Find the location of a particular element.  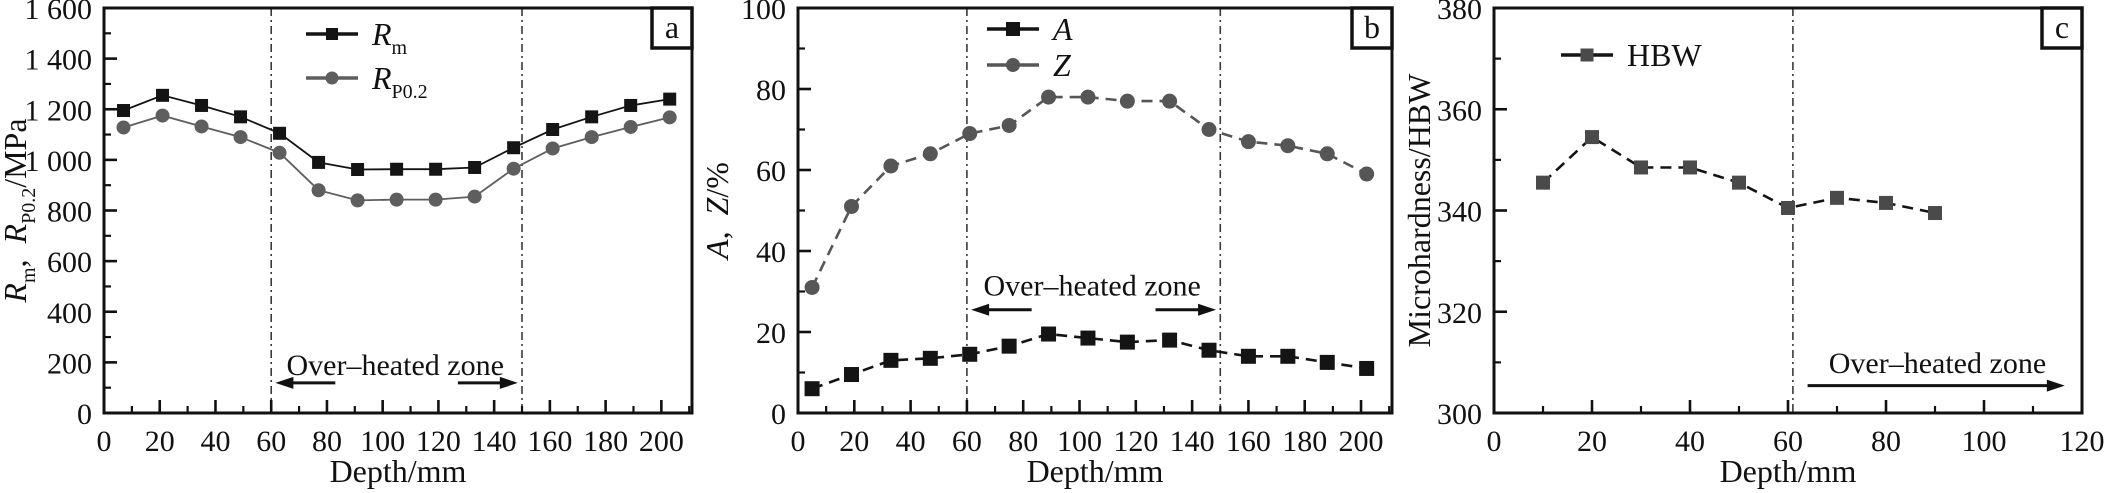

legend-marker-Z is located at coordinates (1013, 65).